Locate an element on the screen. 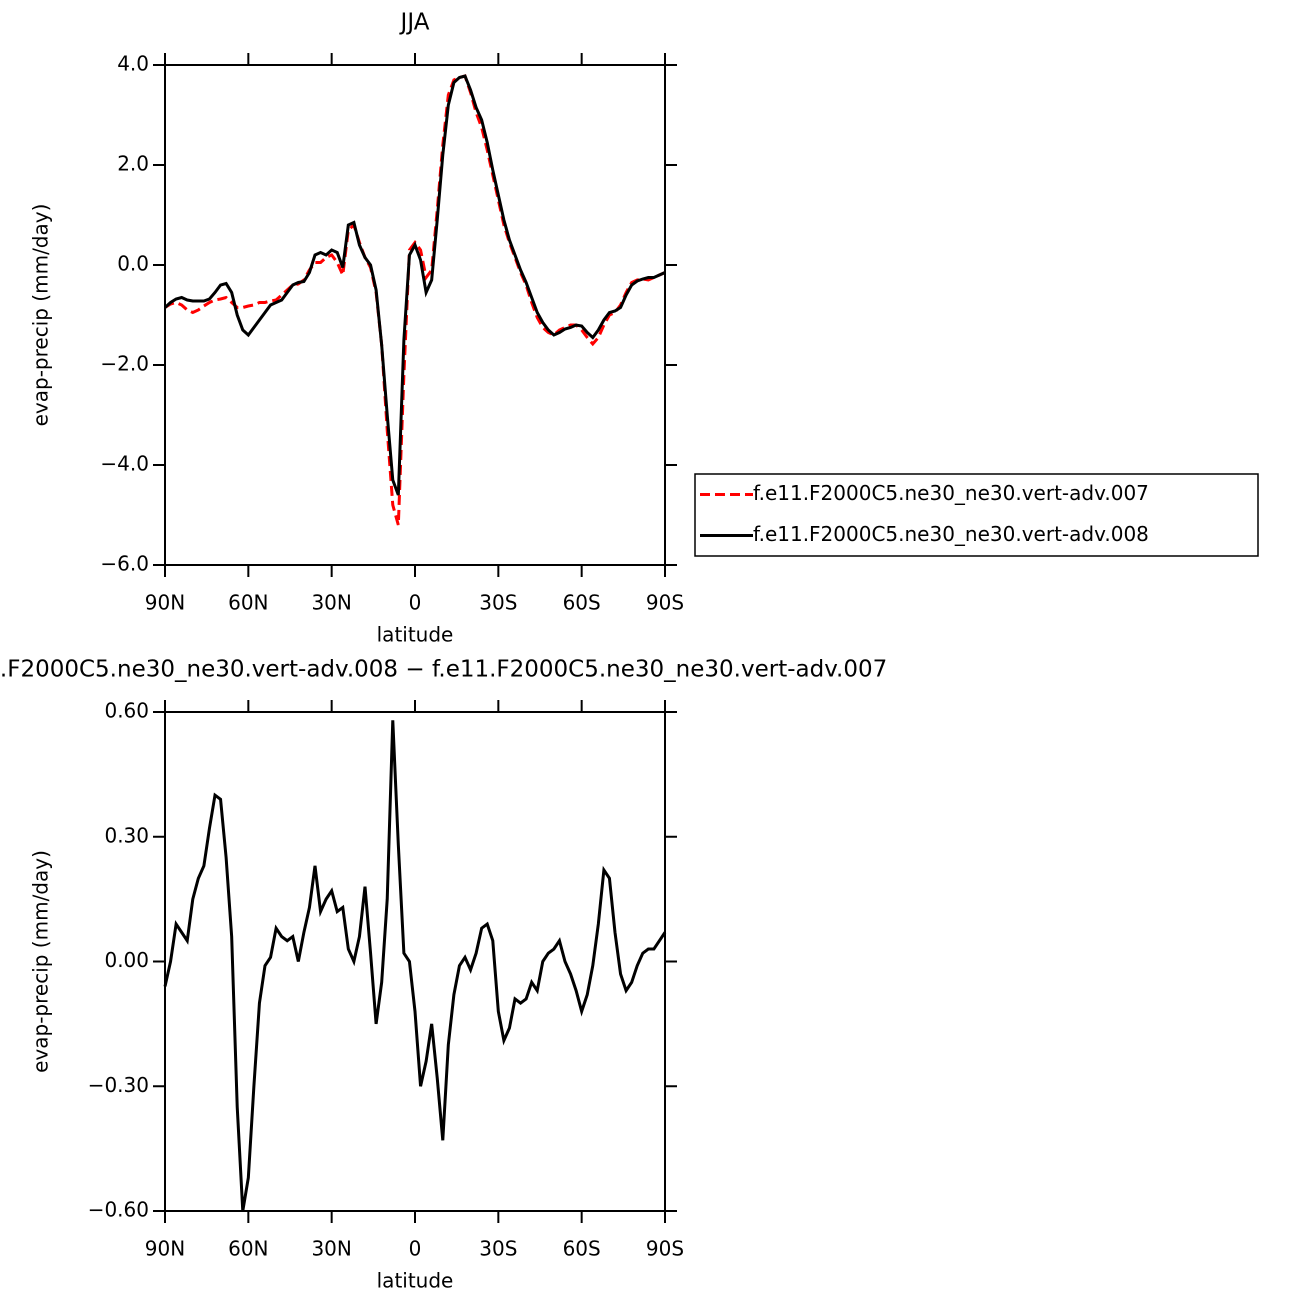 The image size is (1303, 1303). y-tick-label: −6.0 is located at coordinates (124, 564).